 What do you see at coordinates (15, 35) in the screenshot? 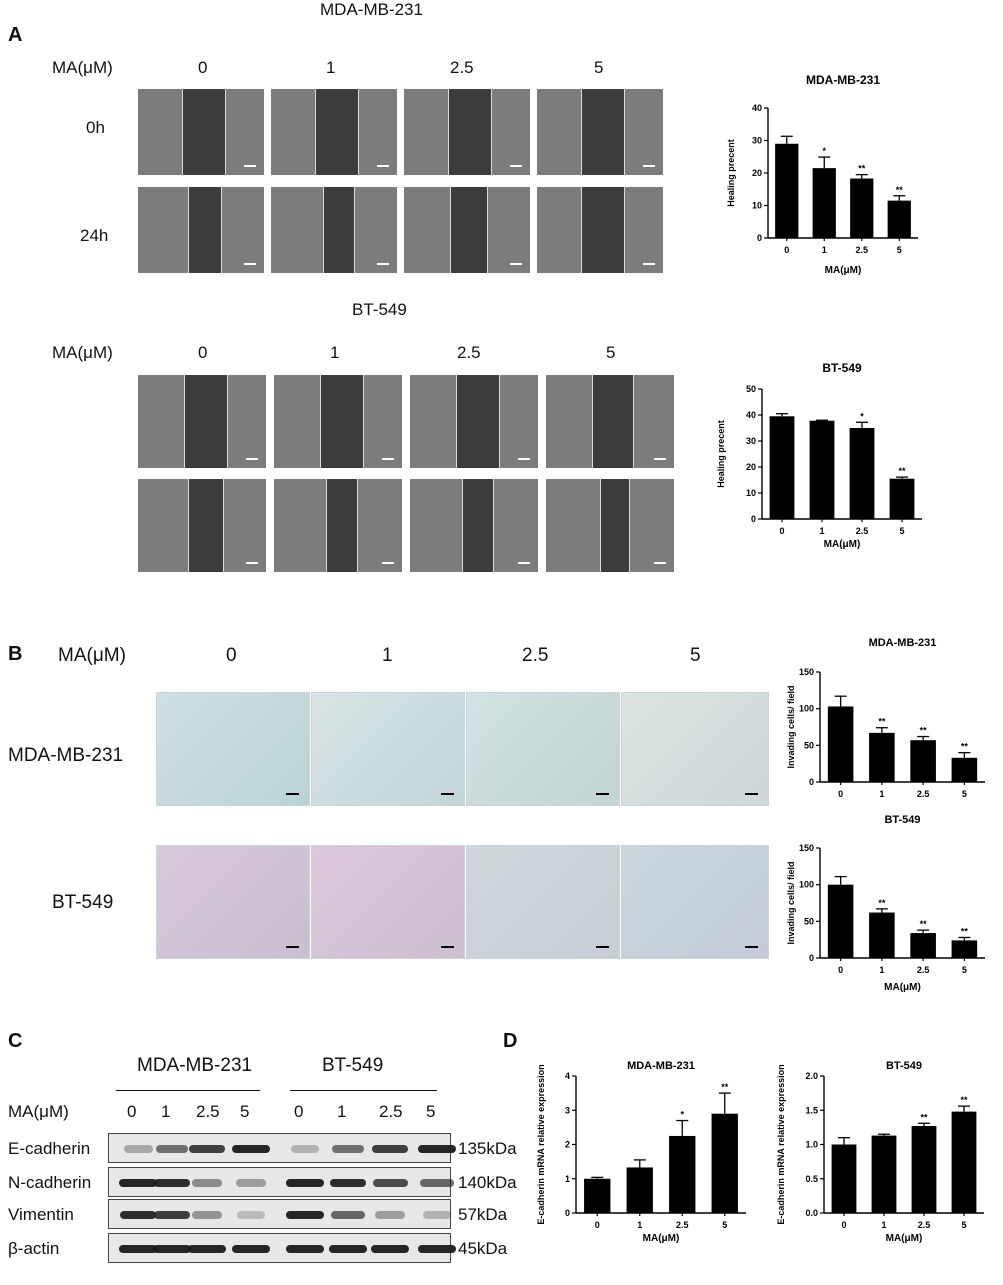
I see `panel-a-letter: A` at bounding box center [15, 35].